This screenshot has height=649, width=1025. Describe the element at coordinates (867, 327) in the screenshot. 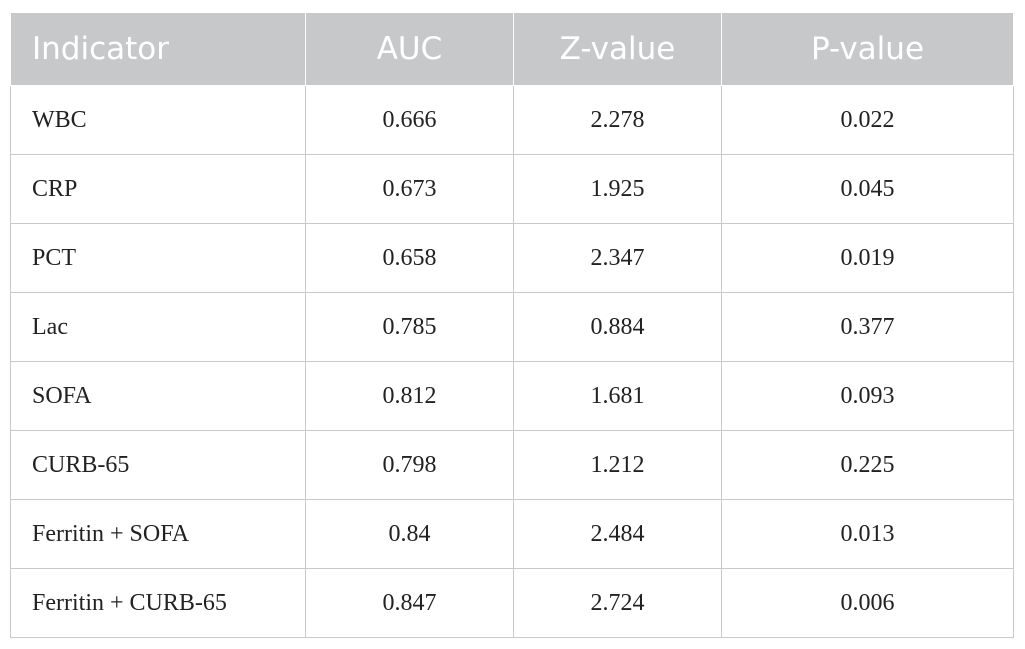

I see `cell-p-value: 0.377` at that location.